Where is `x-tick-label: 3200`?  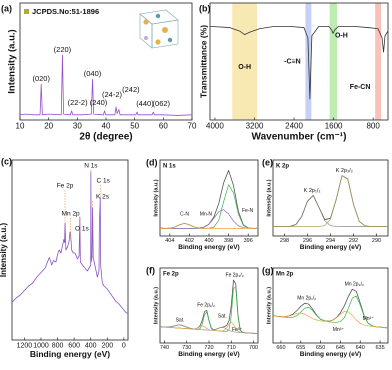 x-tick-label: 3200 is located at coordinates (255, 126).